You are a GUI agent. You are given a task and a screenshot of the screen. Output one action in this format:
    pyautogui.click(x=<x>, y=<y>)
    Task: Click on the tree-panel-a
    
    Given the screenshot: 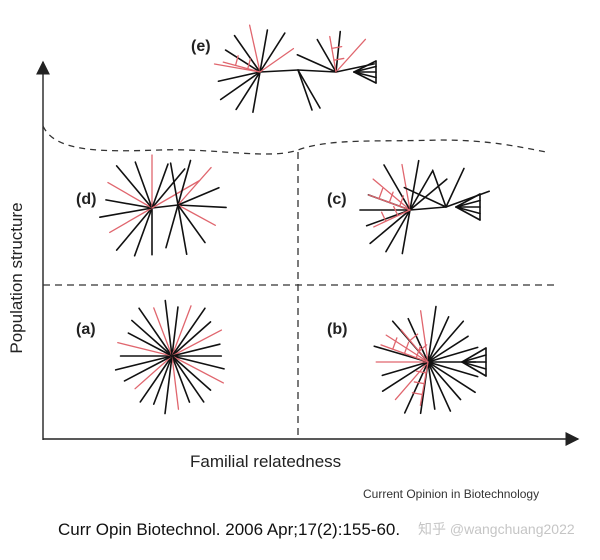 What is the action you would take?
    pyautogui.click(x=169, y=357)
    